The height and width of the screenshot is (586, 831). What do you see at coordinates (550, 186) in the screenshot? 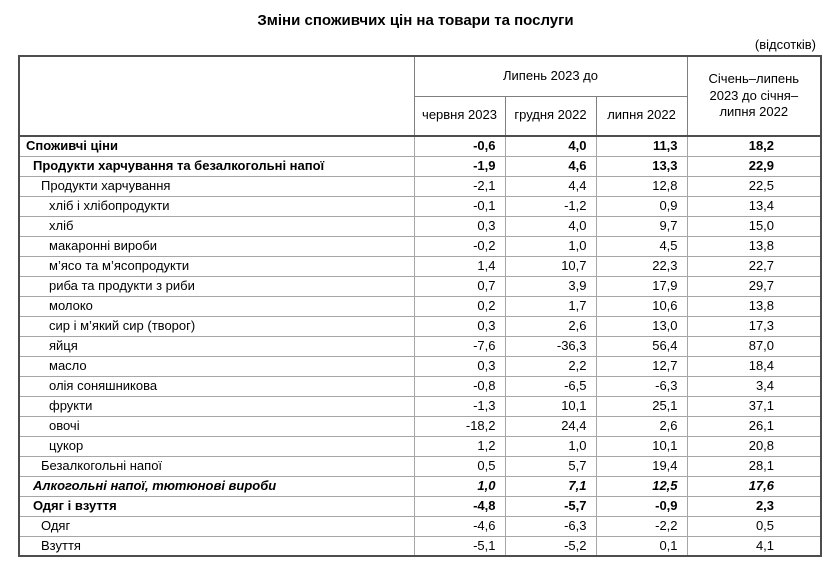
I see `cell-value: 4,4` at bounding box center [550, 186].